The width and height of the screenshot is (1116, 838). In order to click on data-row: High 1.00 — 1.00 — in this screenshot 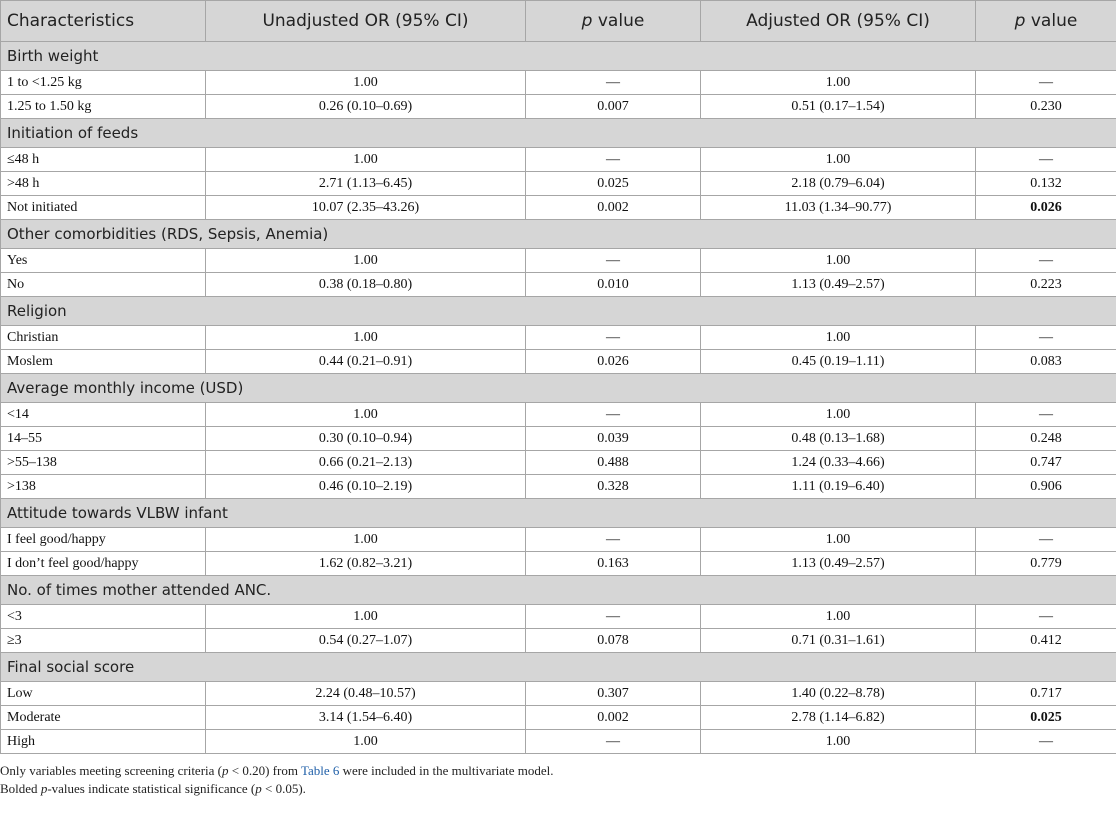, I will do `click(558, 741)`.